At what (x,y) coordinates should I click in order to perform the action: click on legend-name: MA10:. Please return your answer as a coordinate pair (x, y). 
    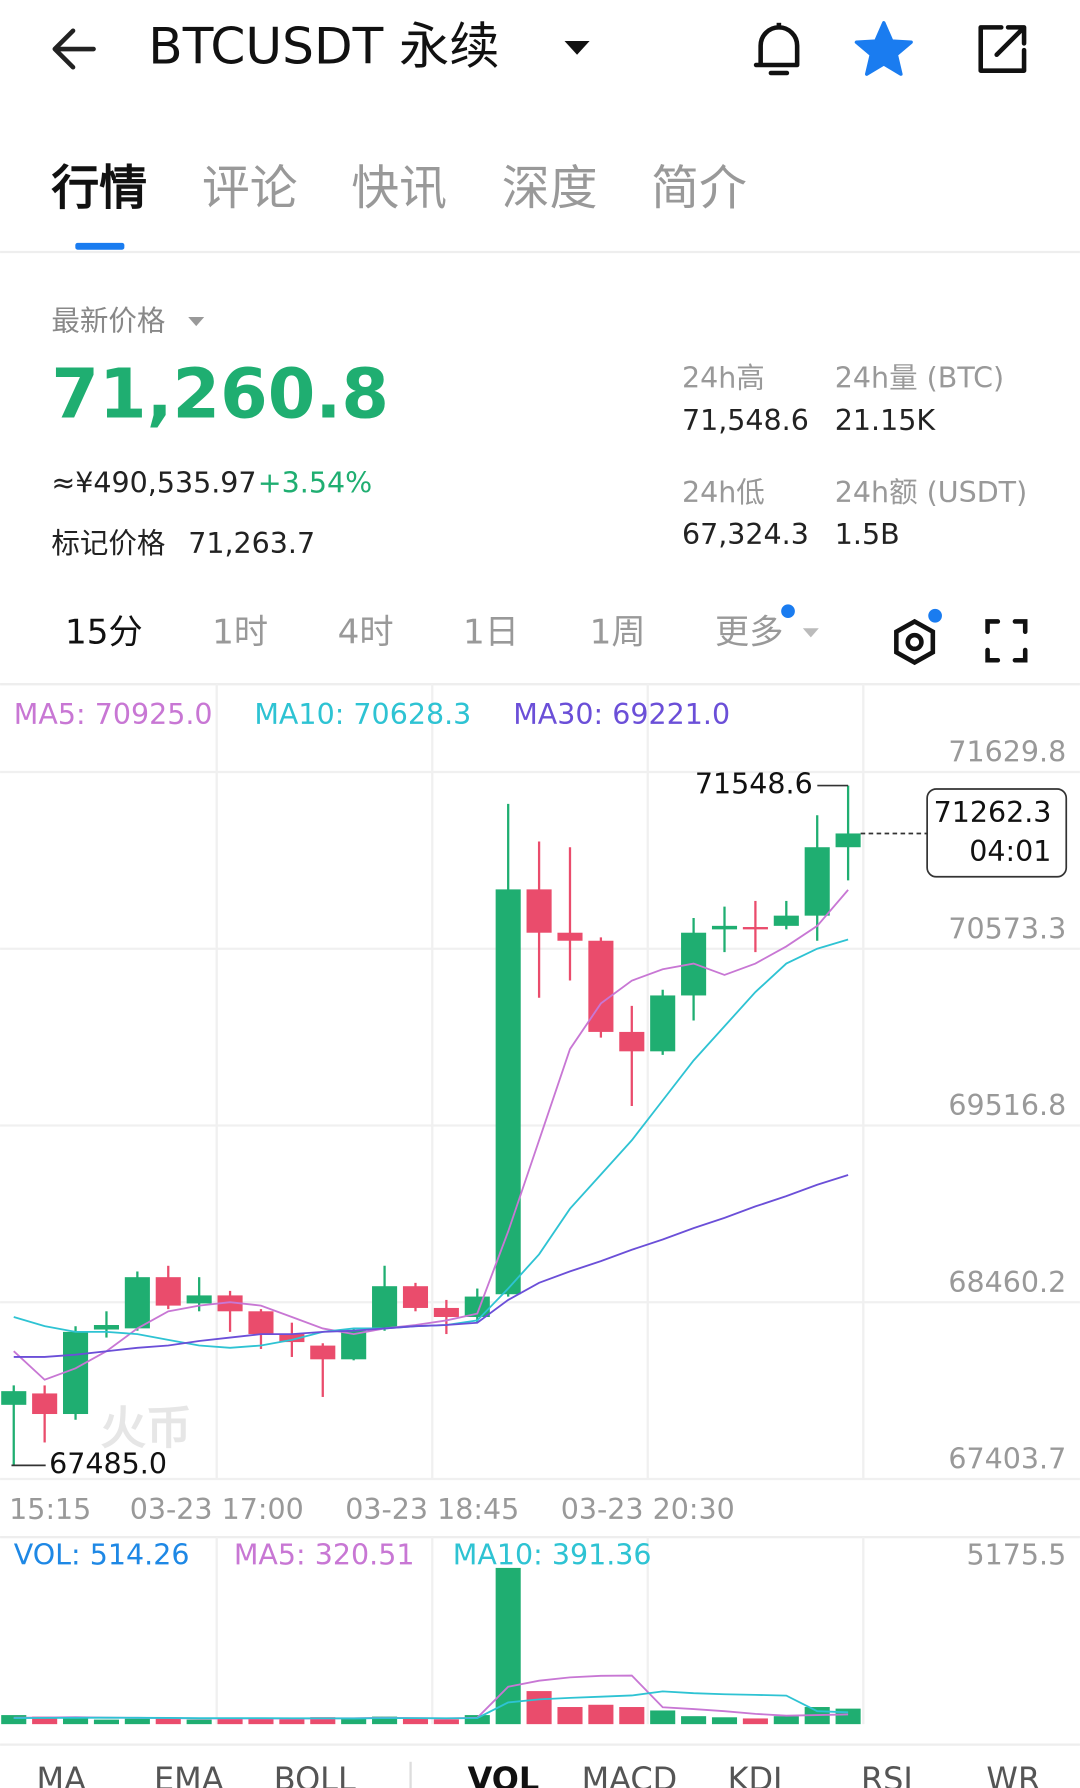
    Looking at the image, I should click on (498, 1555).